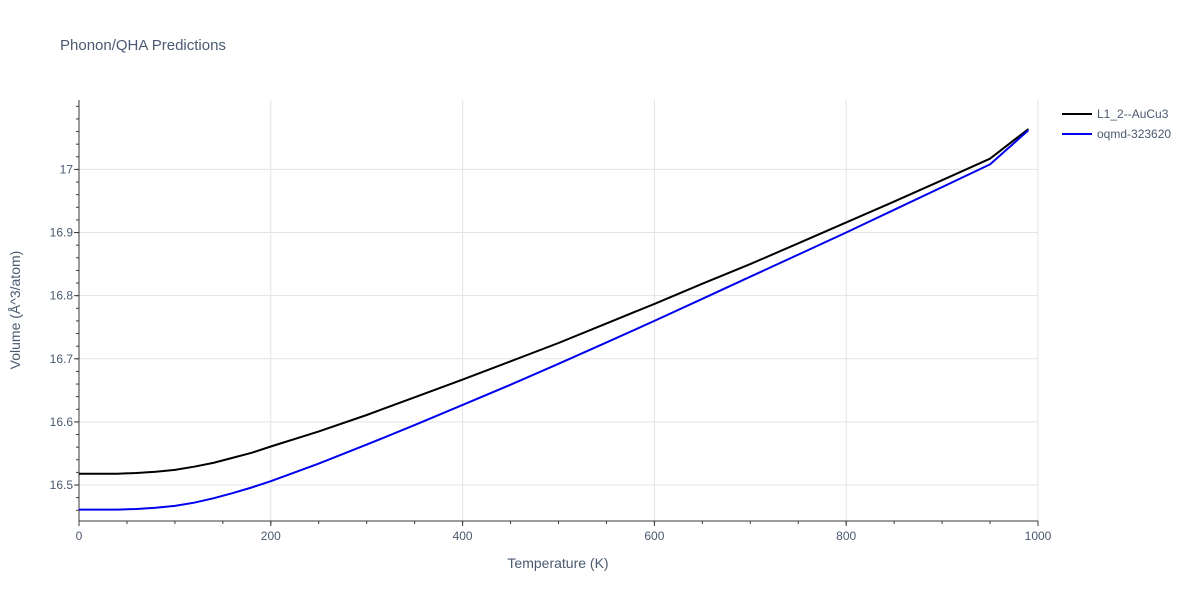 The height and width of the screenshot is (600, 1200). Describe the element at coordinates (463, 536) in the screenshot. I see `x-tick-label: 400` at that location.